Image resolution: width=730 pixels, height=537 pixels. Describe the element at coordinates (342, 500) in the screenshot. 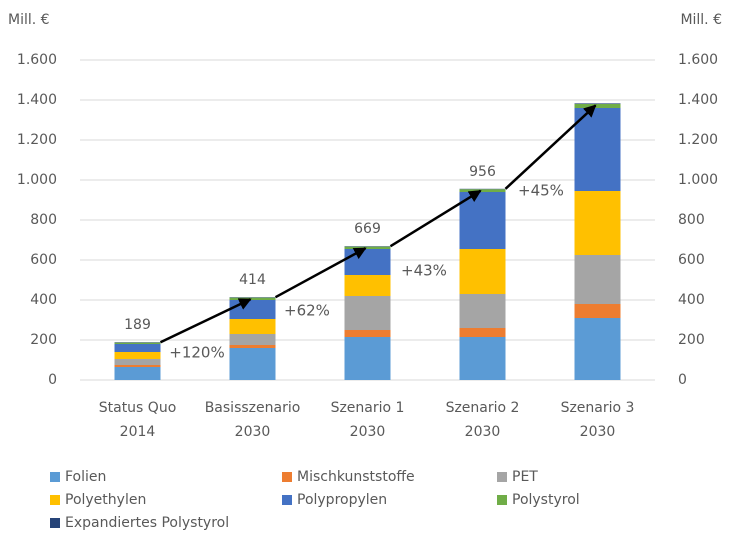

I see `legend-label: Polypropylen` at that location.